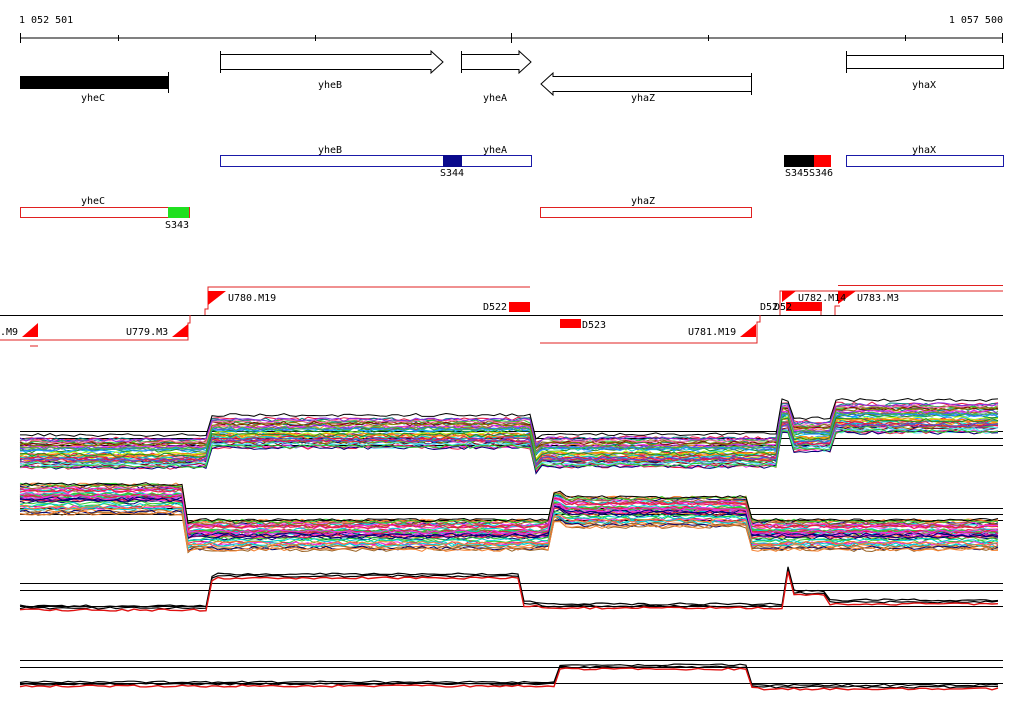 This screenshot has width=1024, height=714. Describe the element at coordinates (93, 98) in the screenshot. I see `gene-label: yheC` at that location.